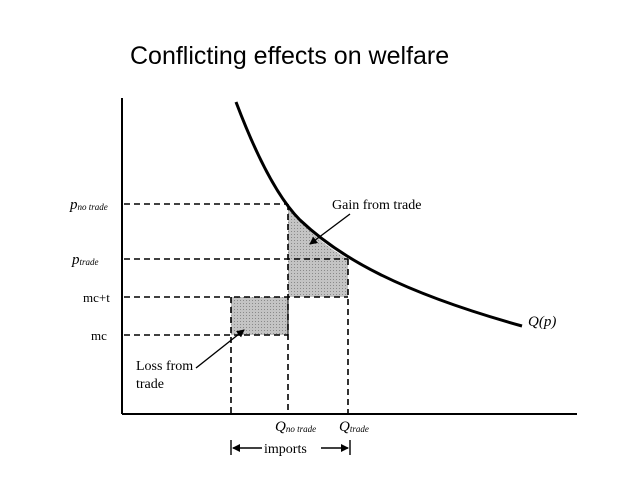 Image resolution: width=638 pixels, height=479 pixels. What do you see at coordinates (542, 322) in the screenshot?
I see `label-demand-curve: Q(p)` at bounding box center [542, 322].